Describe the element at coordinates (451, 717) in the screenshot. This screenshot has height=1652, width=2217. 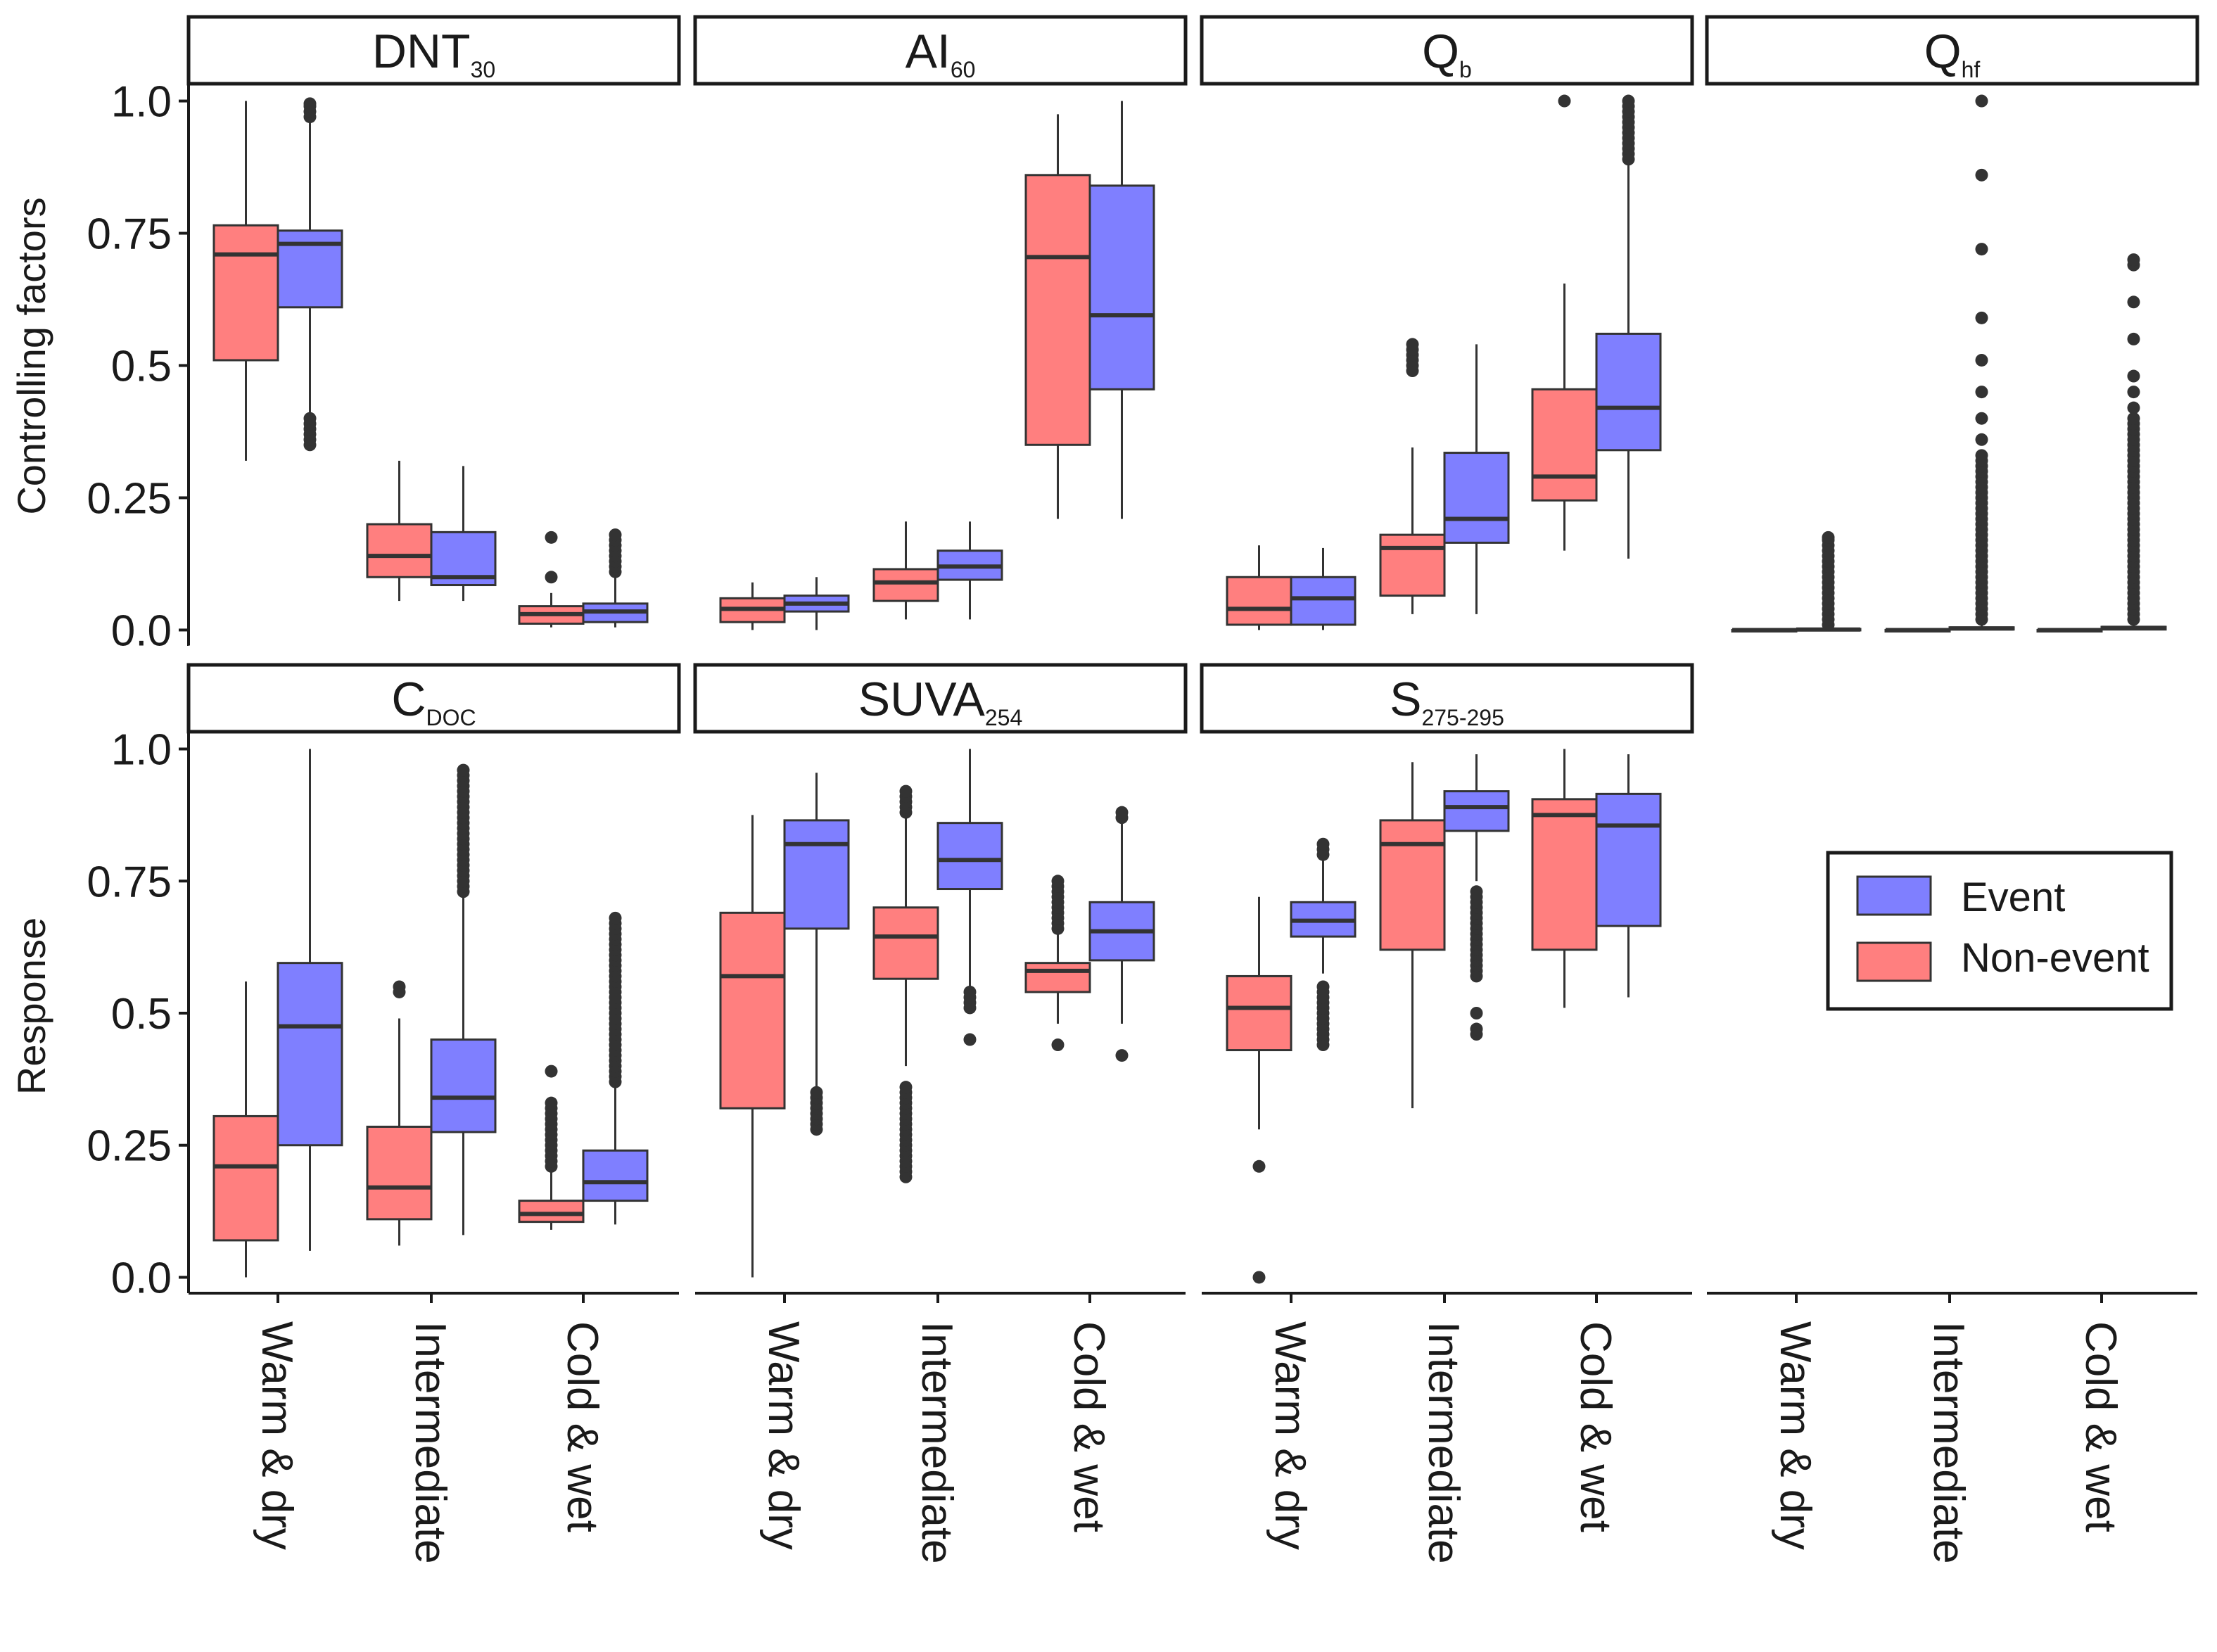
I see `strip-title-subscript: DOC` at that location.